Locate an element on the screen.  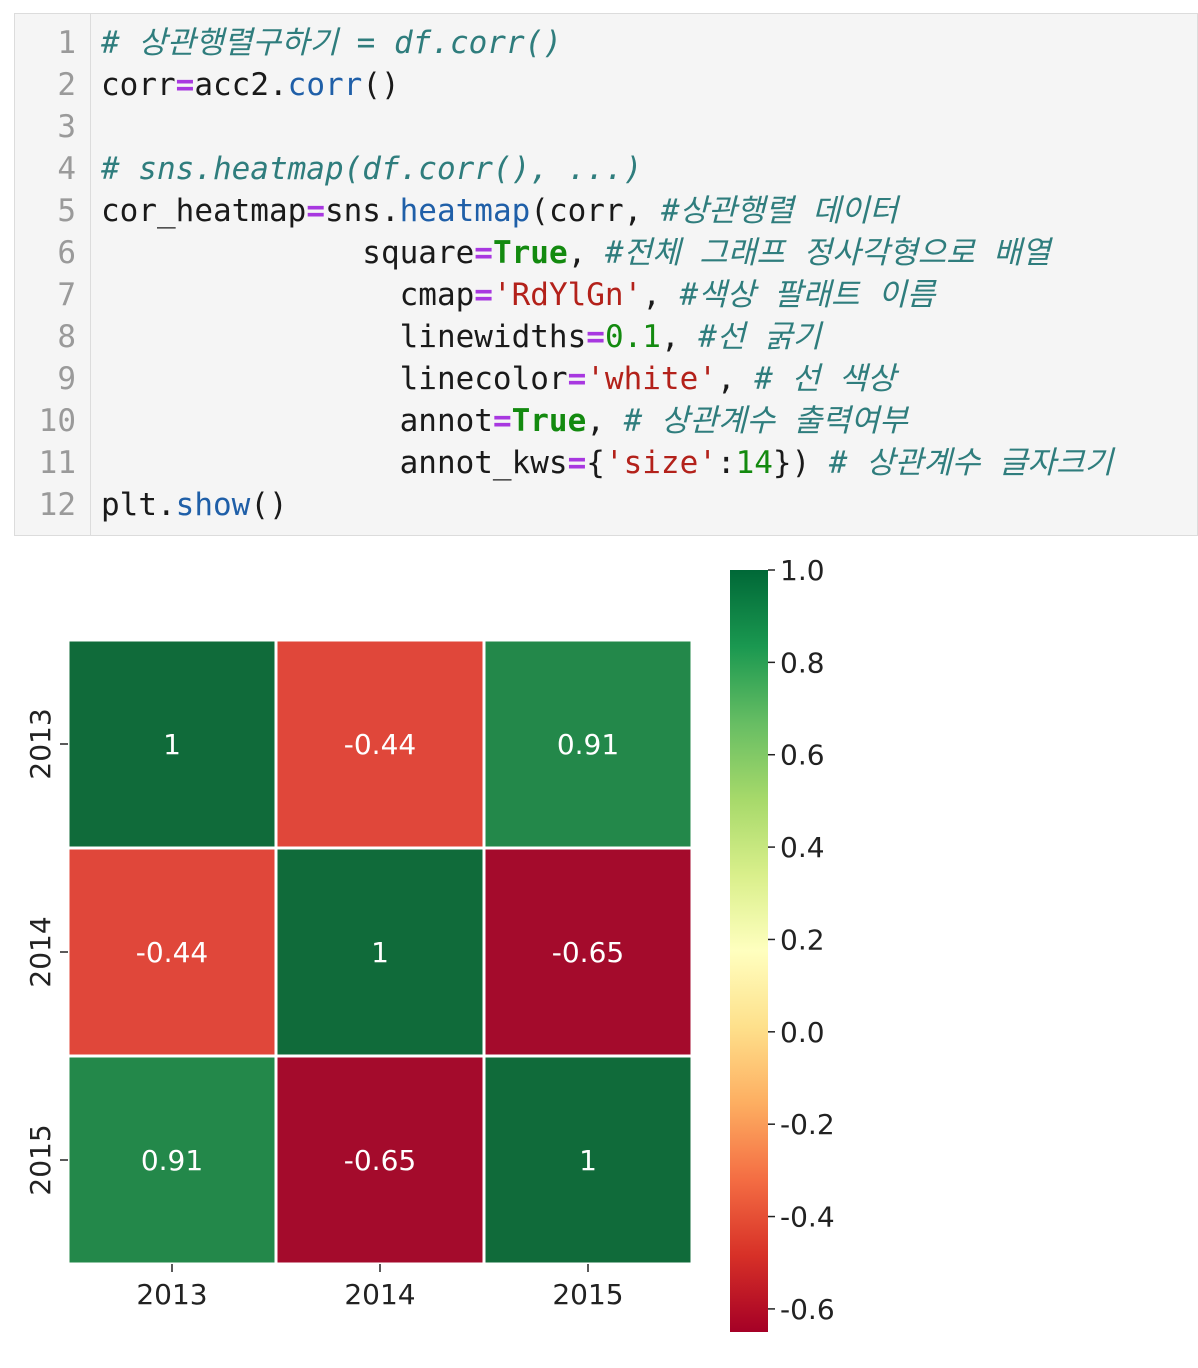
colorbar-tick-label: 0.0 is located at coordinates (802, 1032).